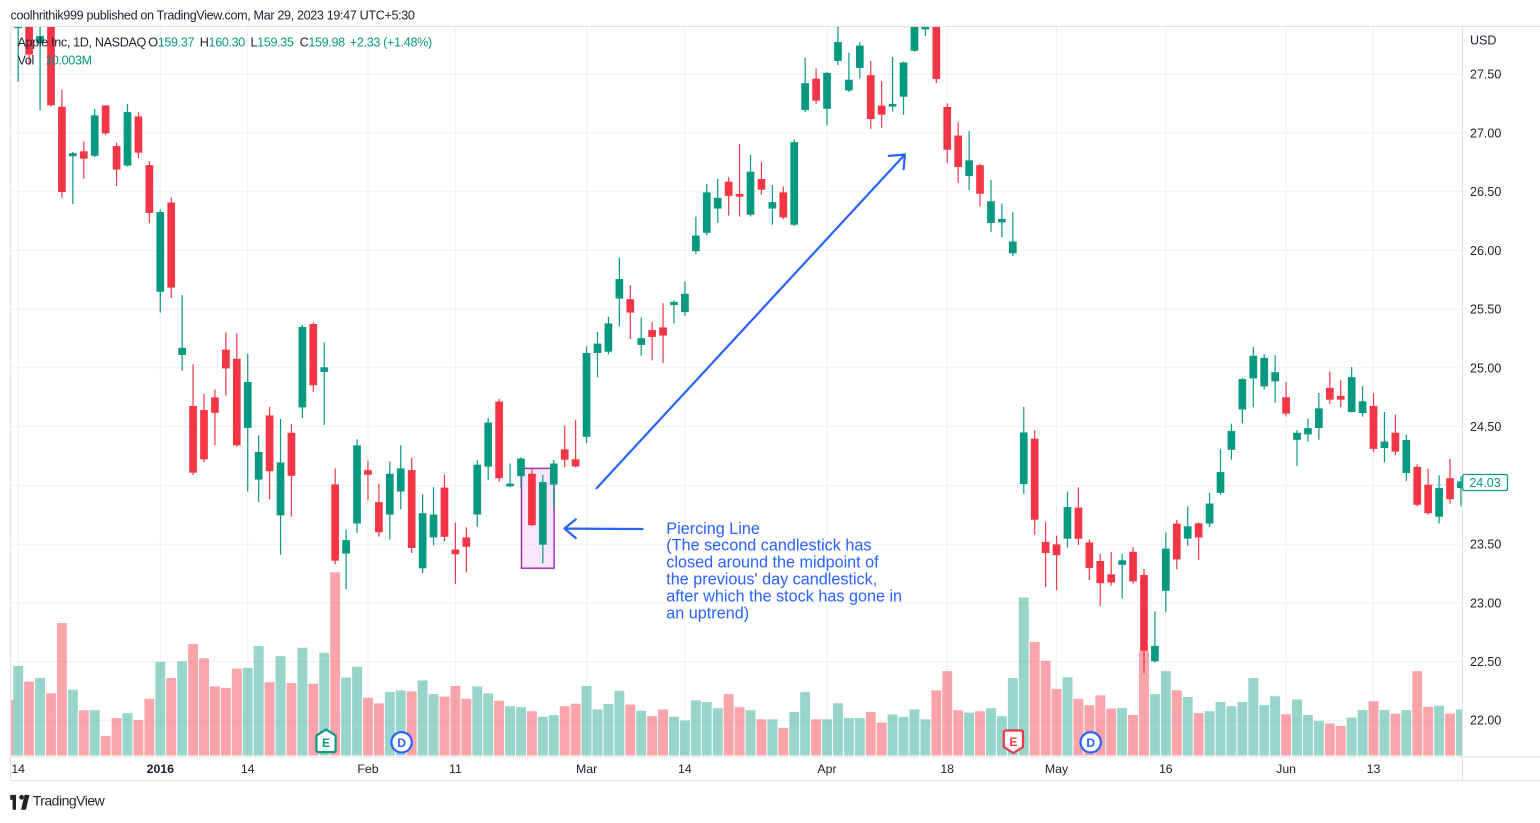  I want to click on svg-text: 26.00, so click(1485, 251).